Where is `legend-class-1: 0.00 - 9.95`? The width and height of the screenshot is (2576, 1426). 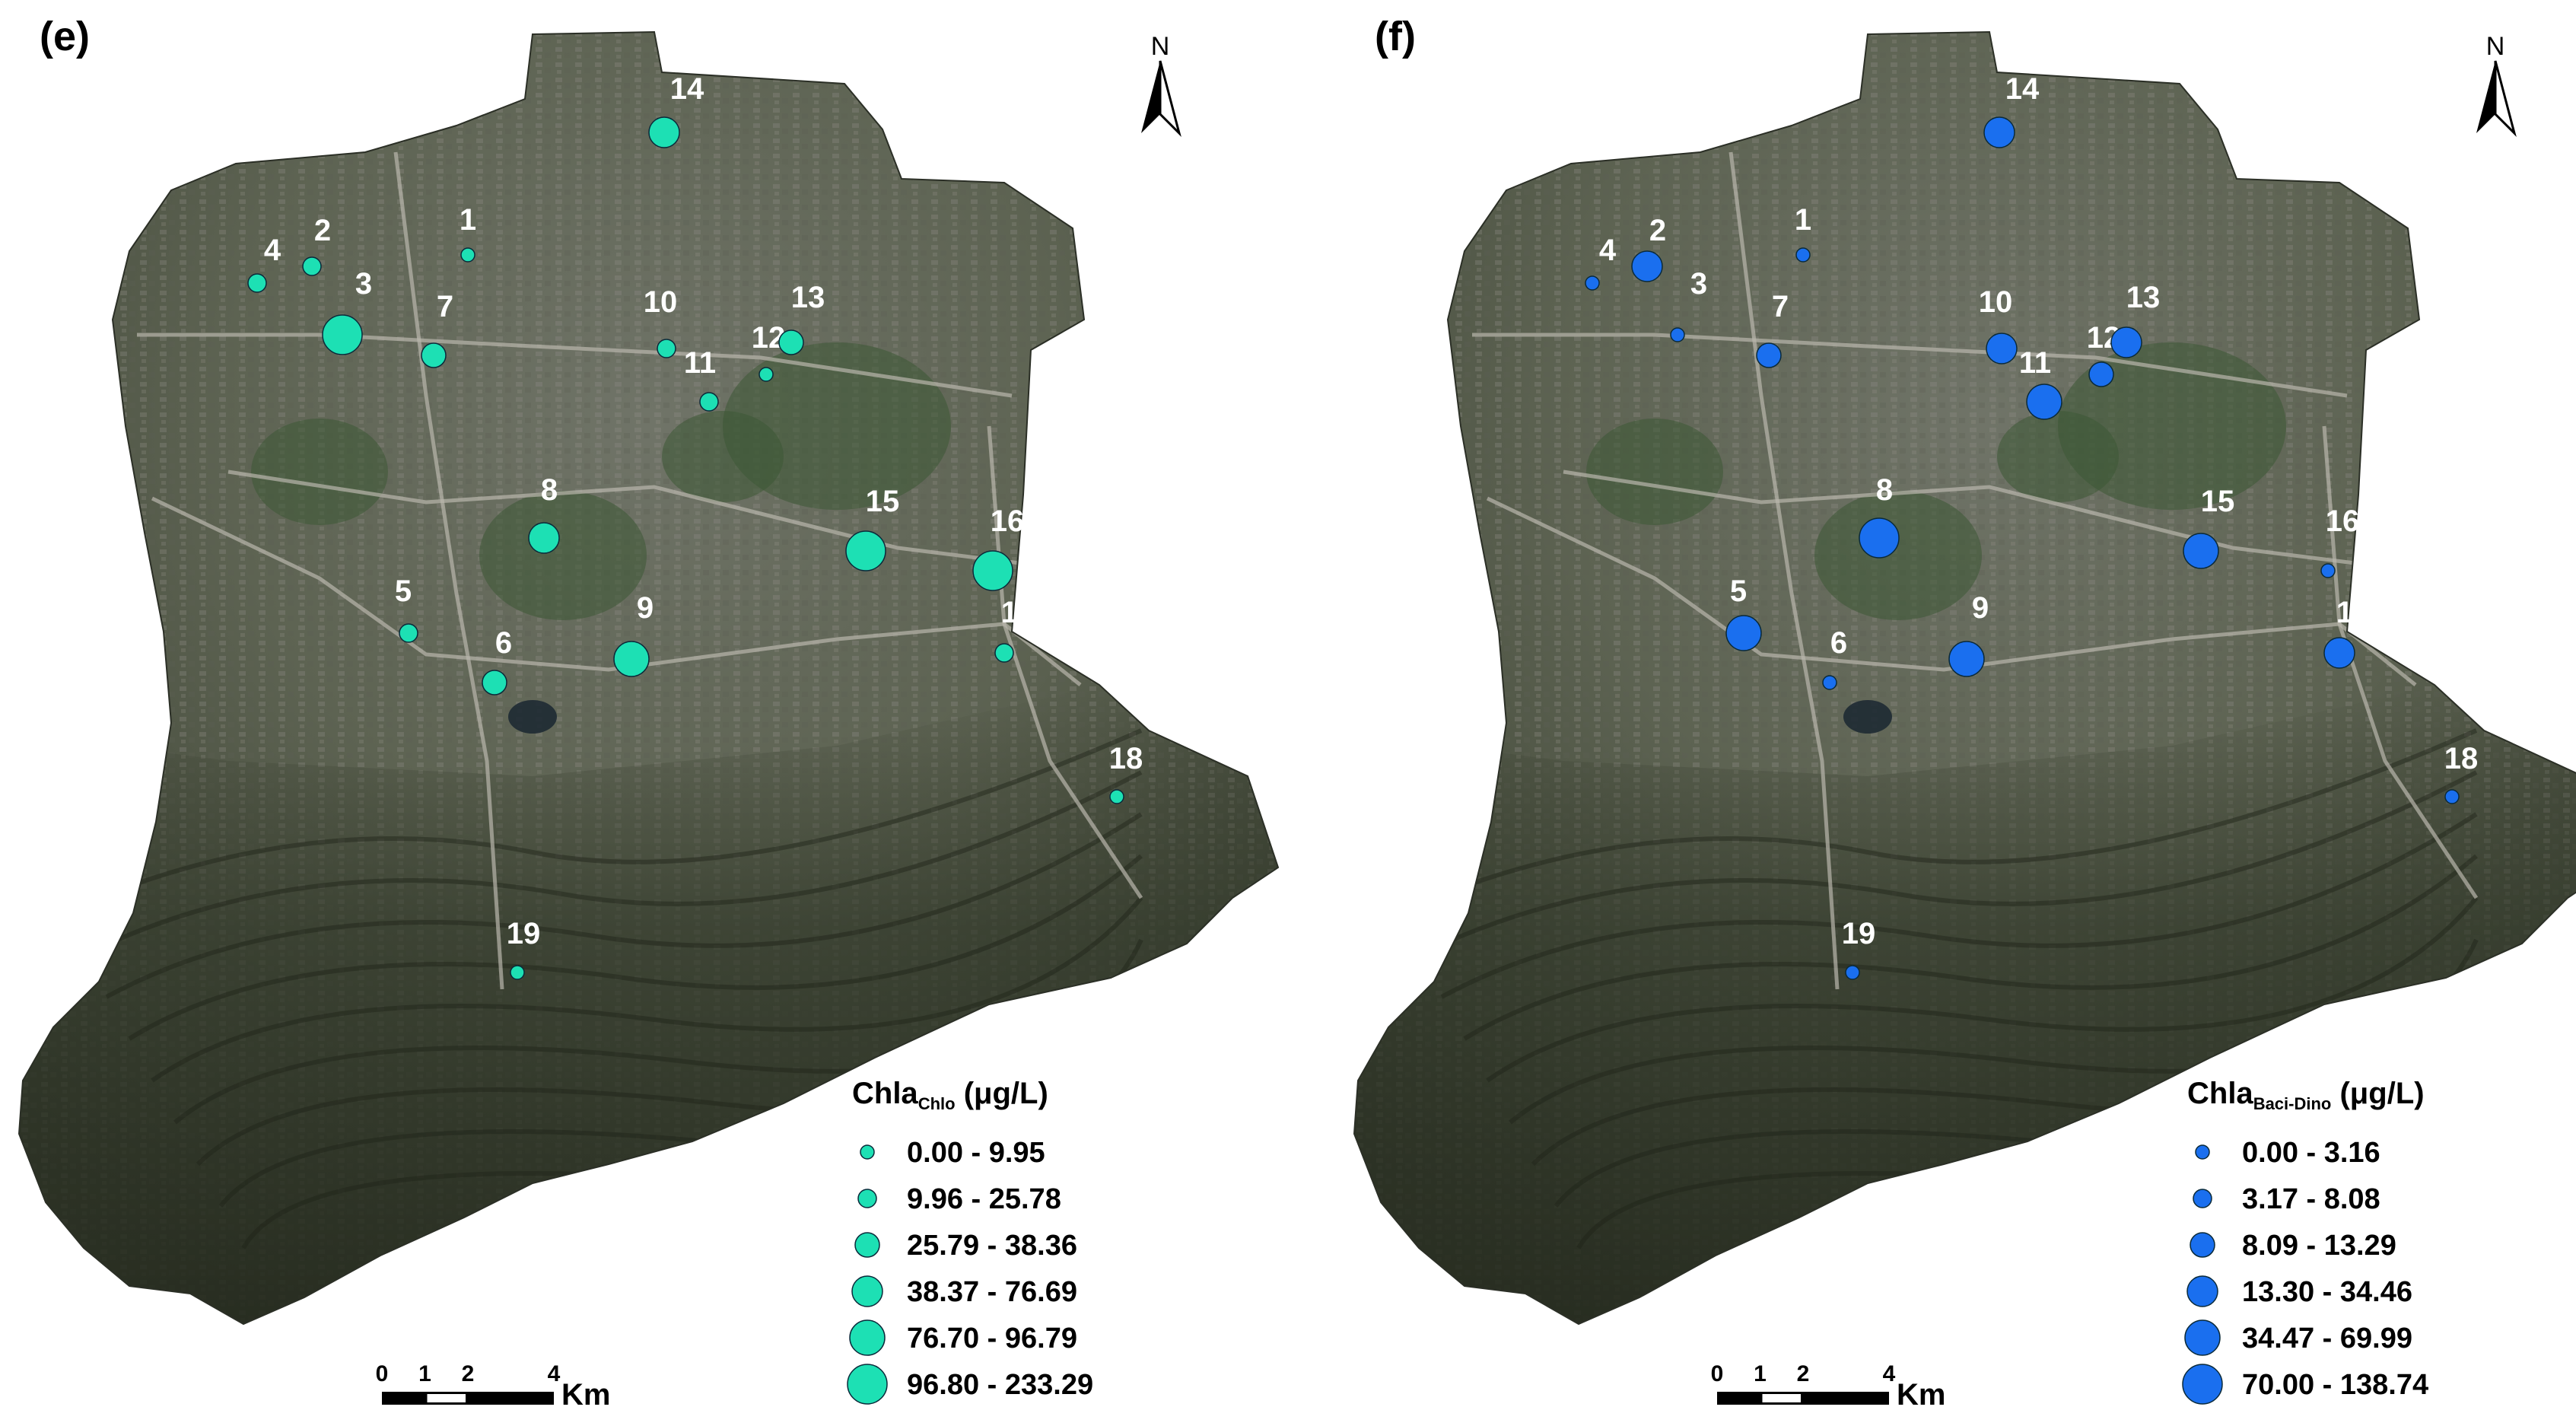 legend-class-1: 0.00 - 9.95 is located at coordinates (976, 1153).